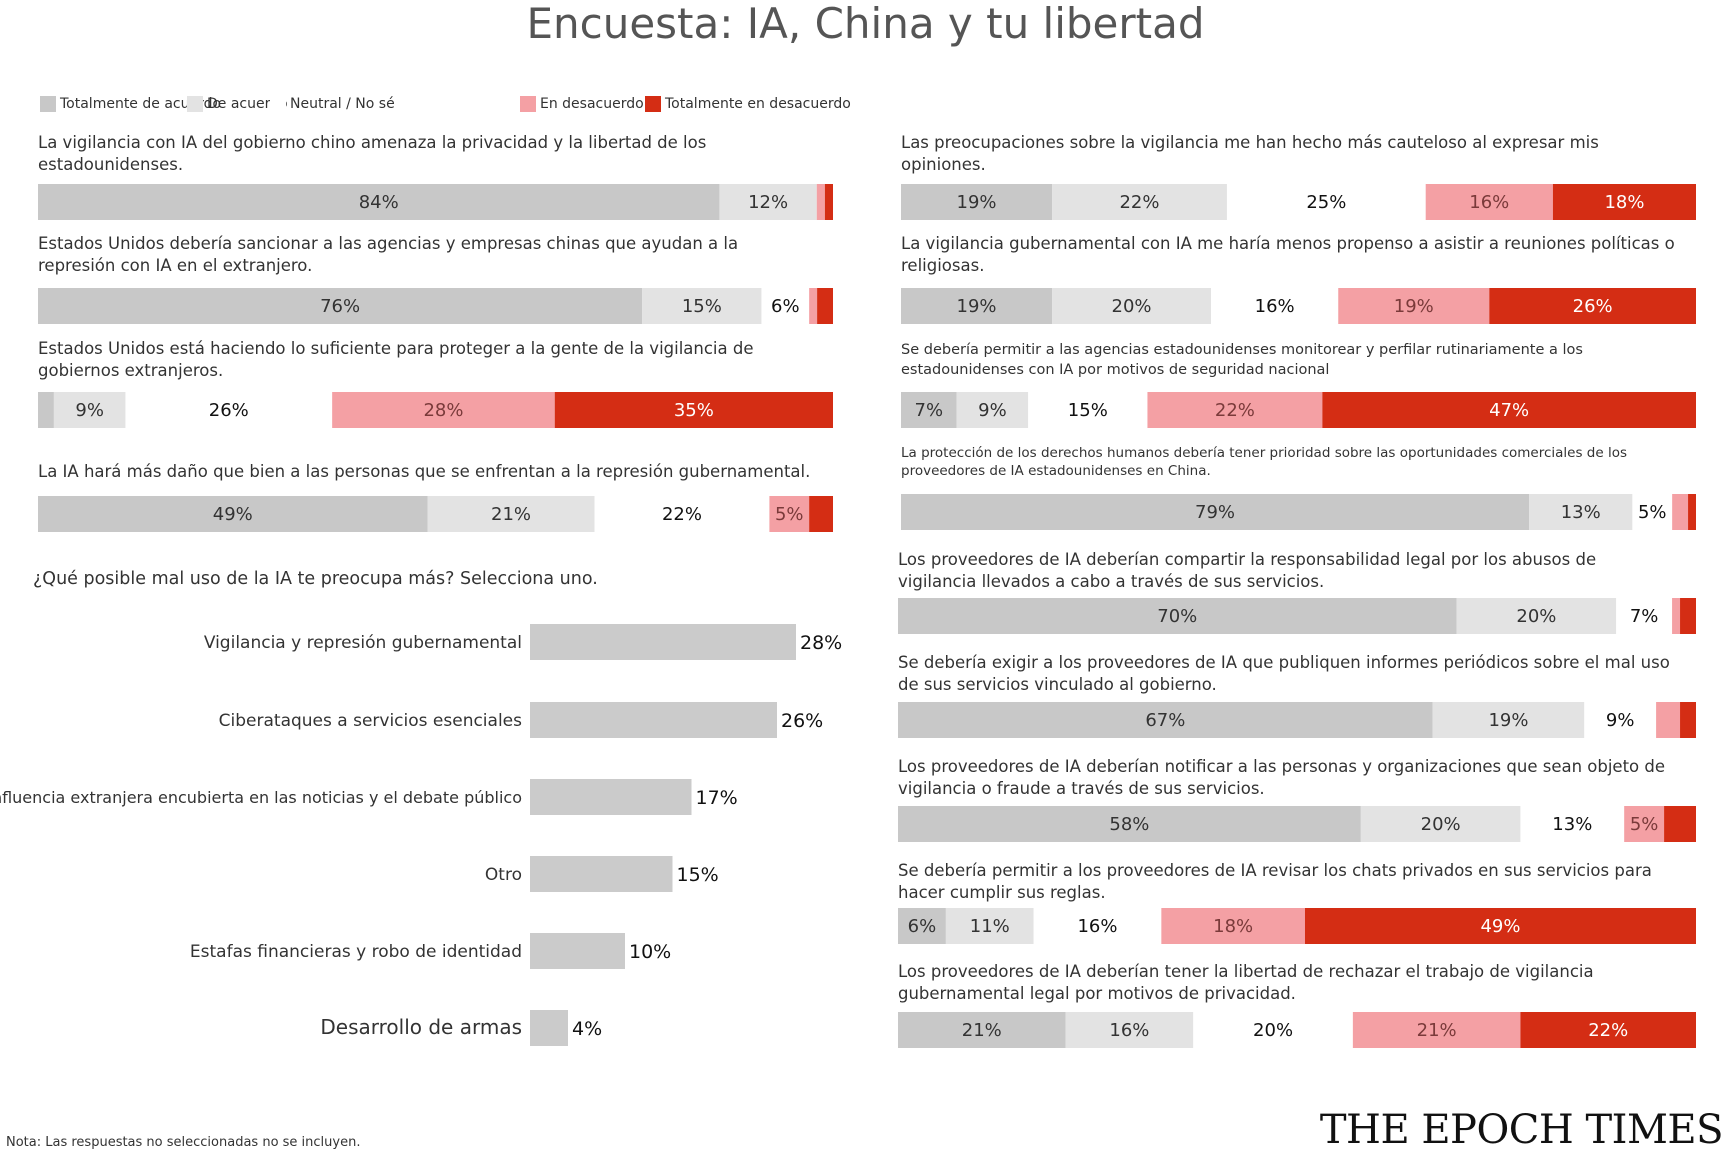 The height and width of the screenshot is (1154, 1731). I want to click on category-label: Otro, so click(503, 875).